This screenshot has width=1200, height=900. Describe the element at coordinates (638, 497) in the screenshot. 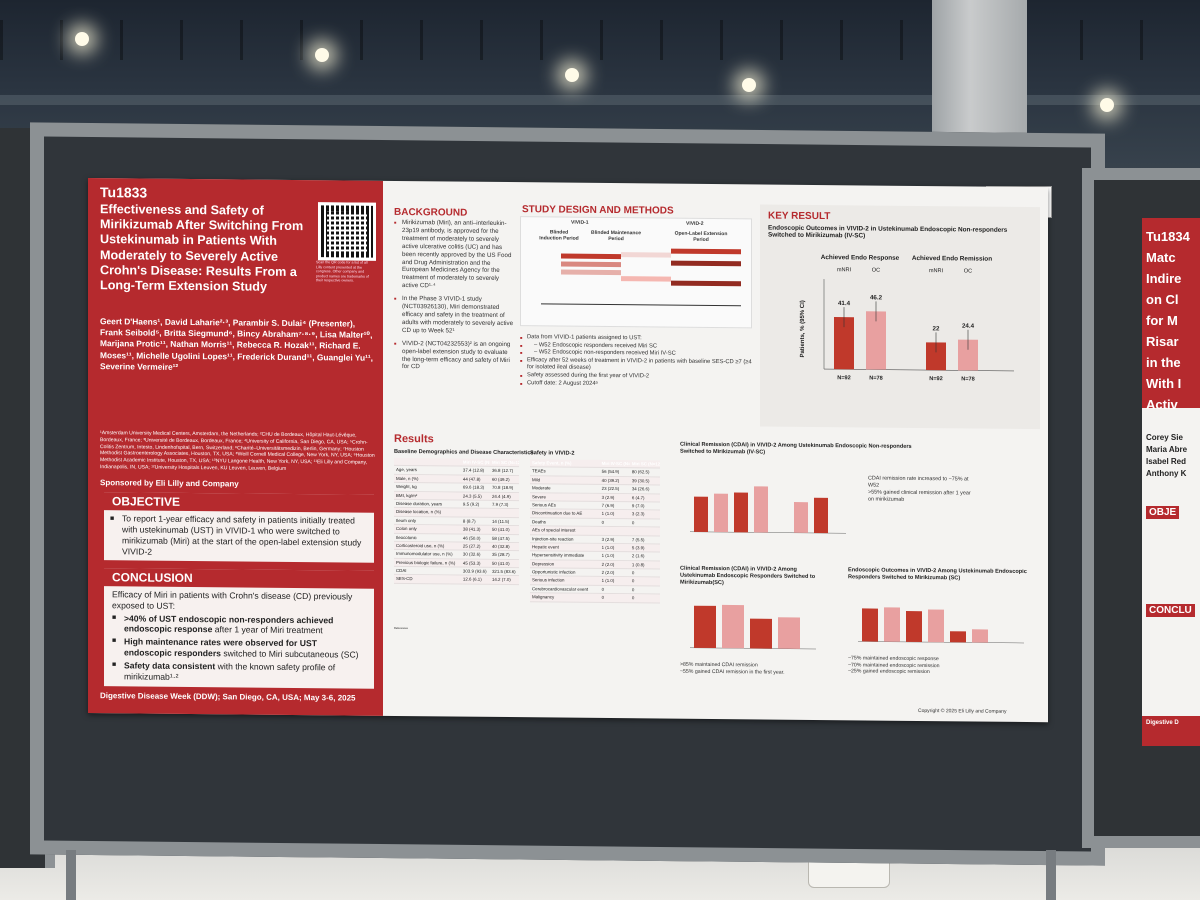

I see `safety-table-cell: 6 (4.7)` at that location.